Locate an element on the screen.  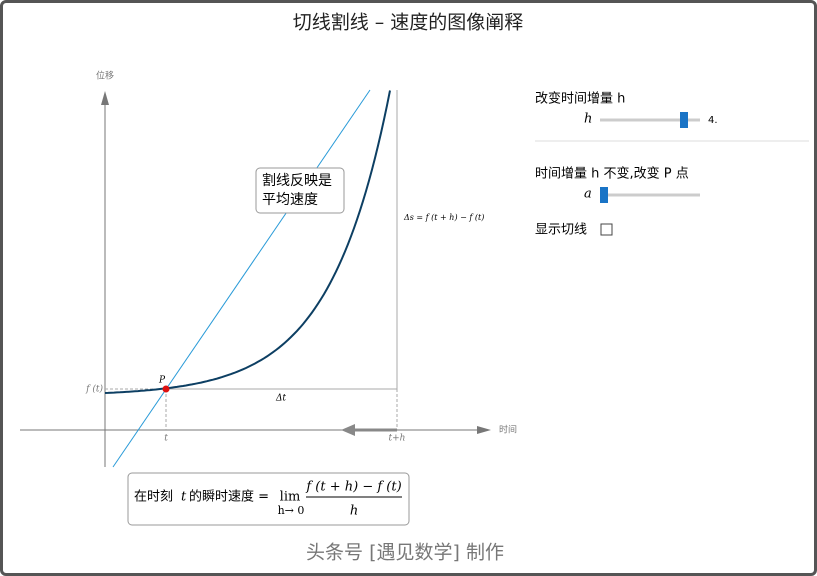
t-h-label: t+h is located at coordinates (397, 439).